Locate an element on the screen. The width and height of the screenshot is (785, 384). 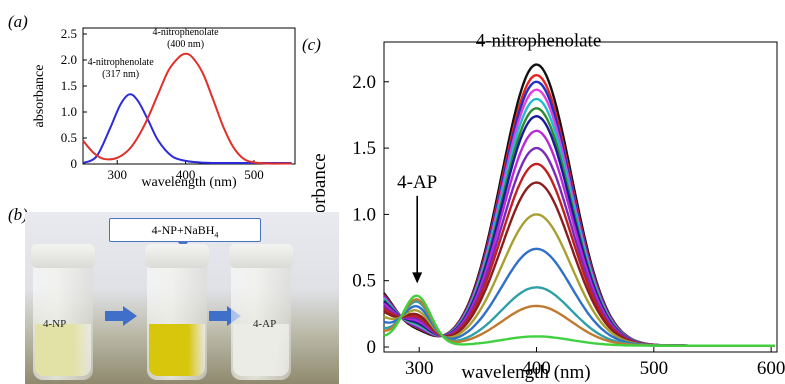
arrow-down-icon is located at coordinates (417, 278).